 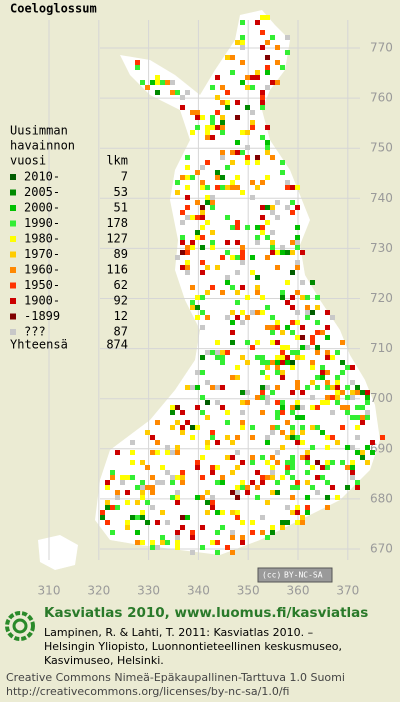 What do you see at coordinates (13, 177) in the screenshot?
I see `legend-swatch` at bounding box center [13, 177].